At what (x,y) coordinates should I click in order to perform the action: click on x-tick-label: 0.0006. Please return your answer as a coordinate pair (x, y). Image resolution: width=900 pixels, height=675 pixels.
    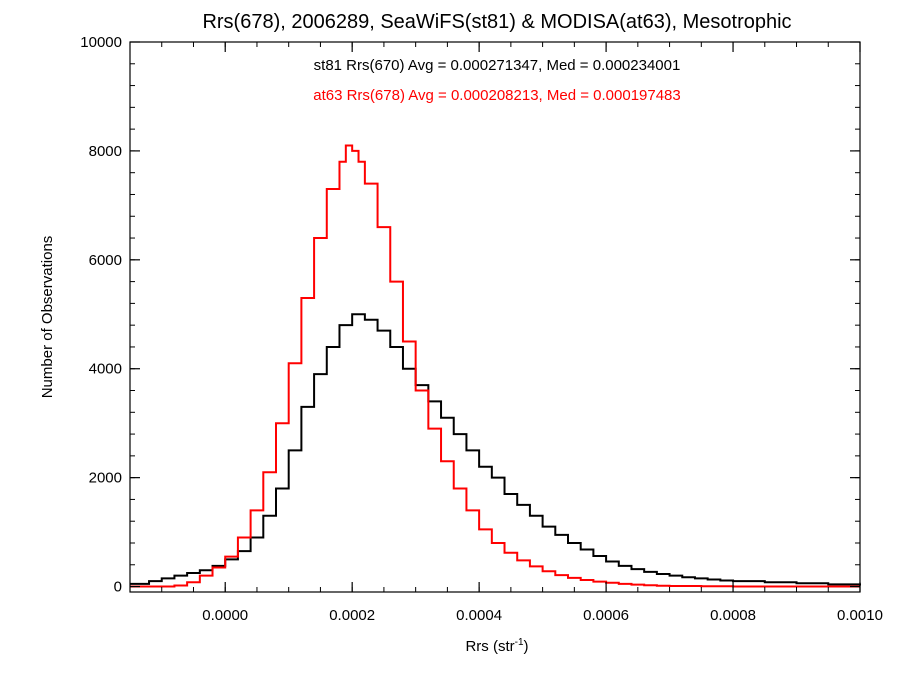
    Looking at the image, I should click on (606, 615).